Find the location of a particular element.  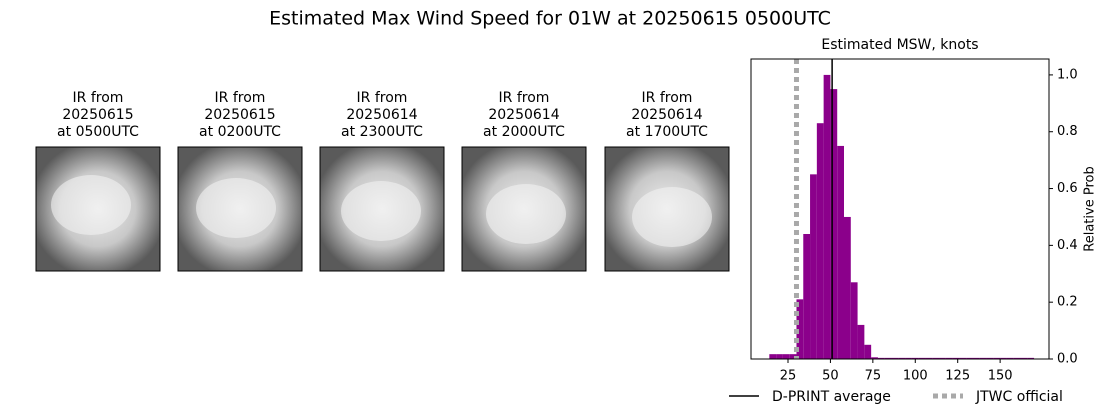

image-caption: at 1700UTC is located at coordinates (667, 132).